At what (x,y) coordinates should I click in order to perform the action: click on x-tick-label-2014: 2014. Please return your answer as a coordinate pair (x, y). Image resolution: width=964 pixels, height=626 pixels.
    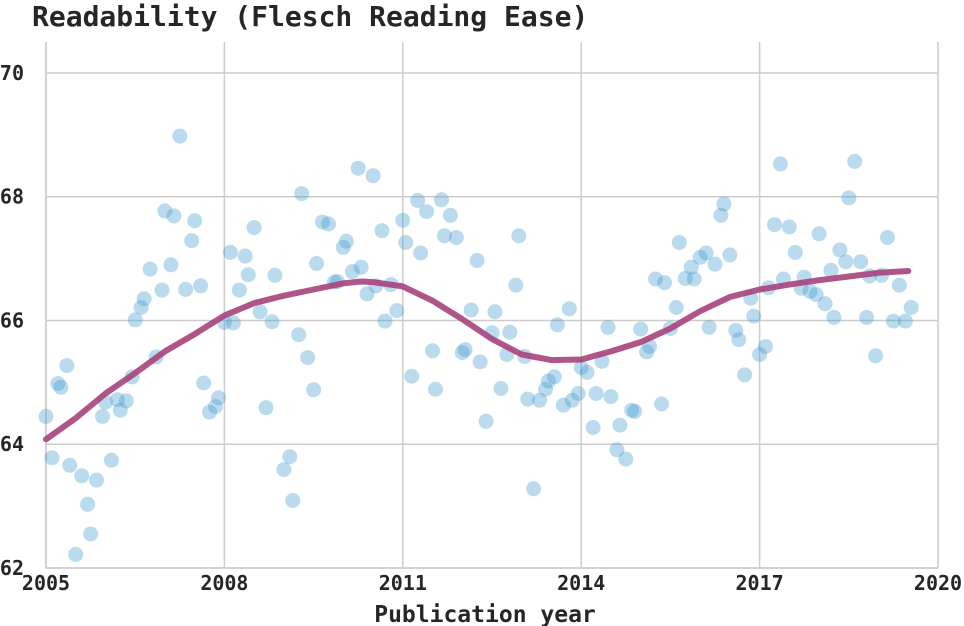
    Looking at the image, I should click on (581, 583).